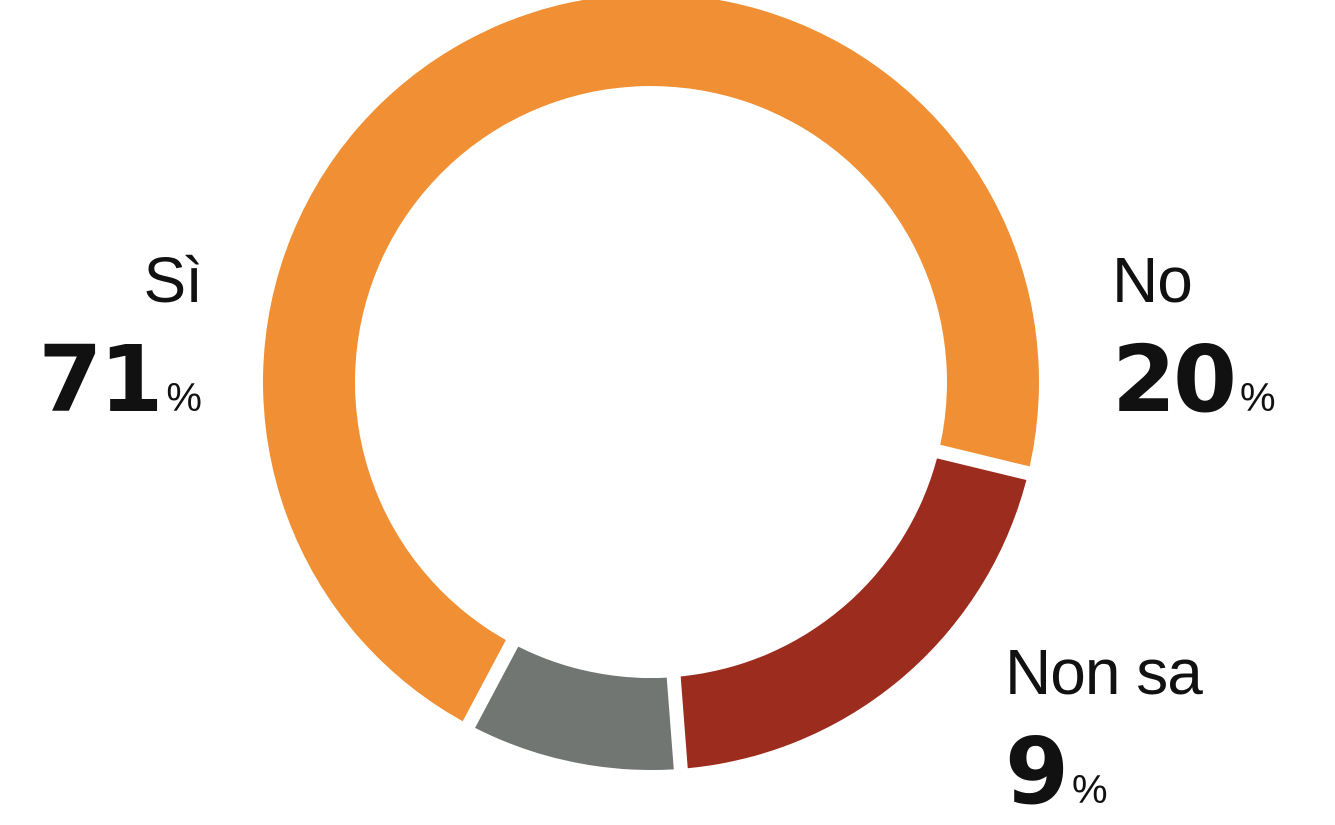 This screenshot has width=1335, height=825. Describe the element at coordinates (1090, 790) in the screenshot. I see `slice-unit-non-sa: %` at that location.